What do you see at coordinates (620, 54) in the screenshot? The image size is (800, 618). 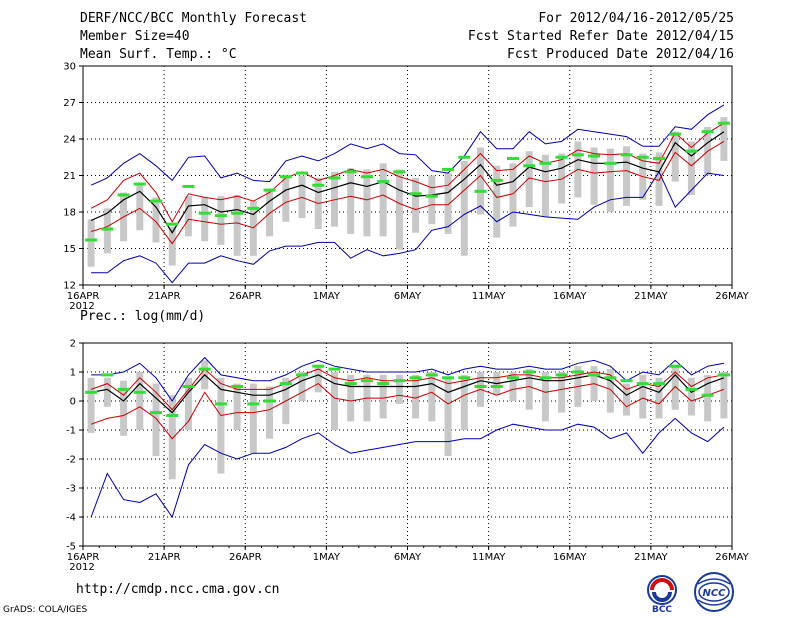 I see `produced-date: Fcst Produced Date 2012/04/16` at bounding box center [620, 54].